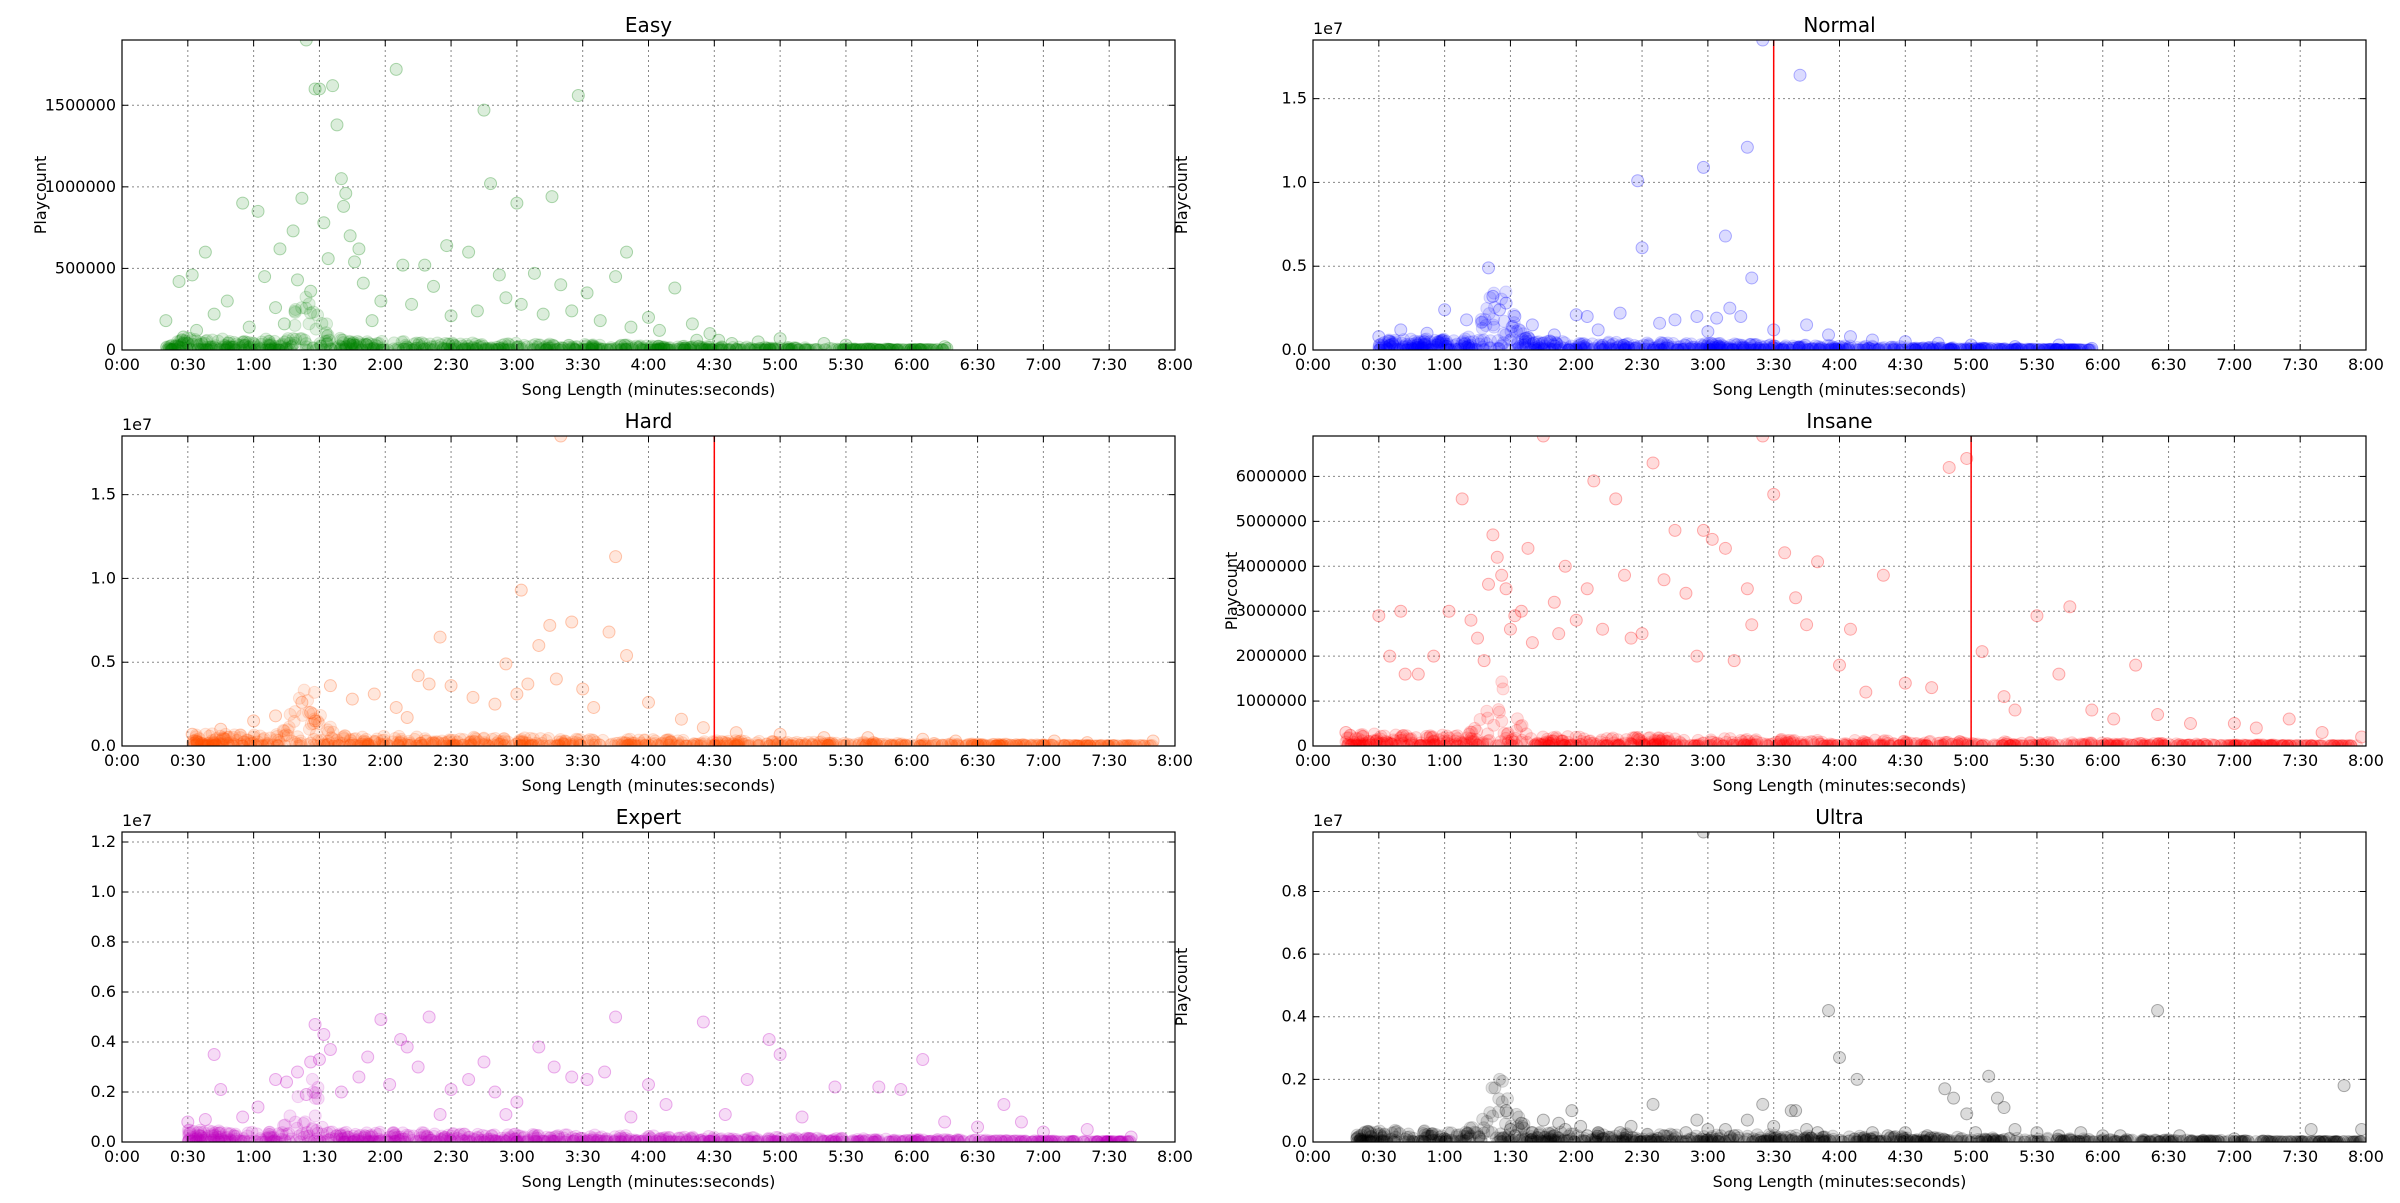  What do you see at coordinates (517, 760) in the screenshot?
I see `x-tick-label: 3:00` at bounding box center [517, 760].